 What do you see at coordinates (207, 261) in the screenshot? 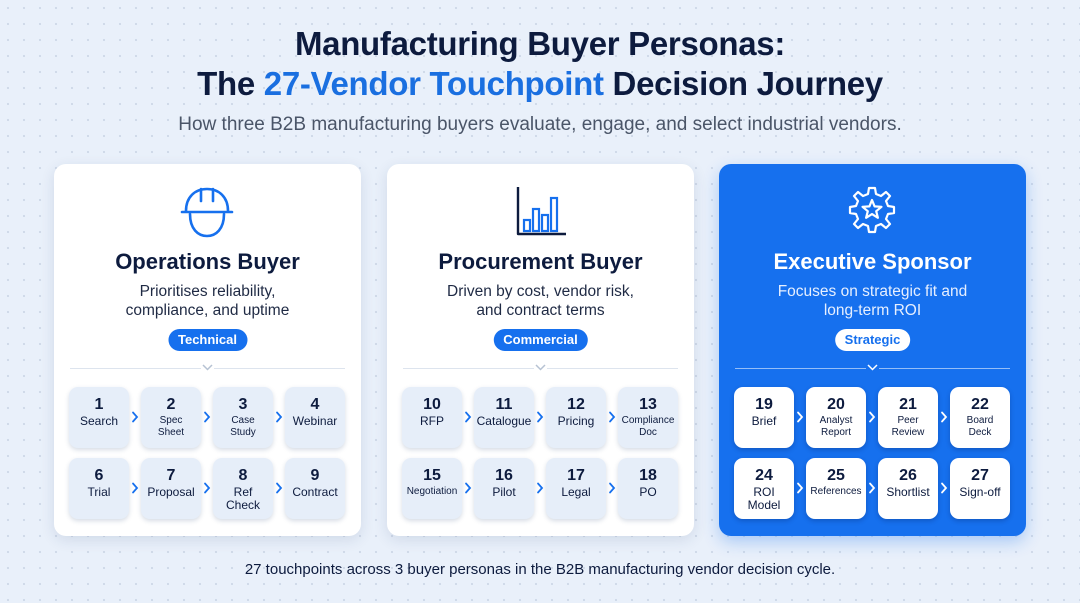
I see `persona-name: Operations Buyer` at bounding box center [207, 261].